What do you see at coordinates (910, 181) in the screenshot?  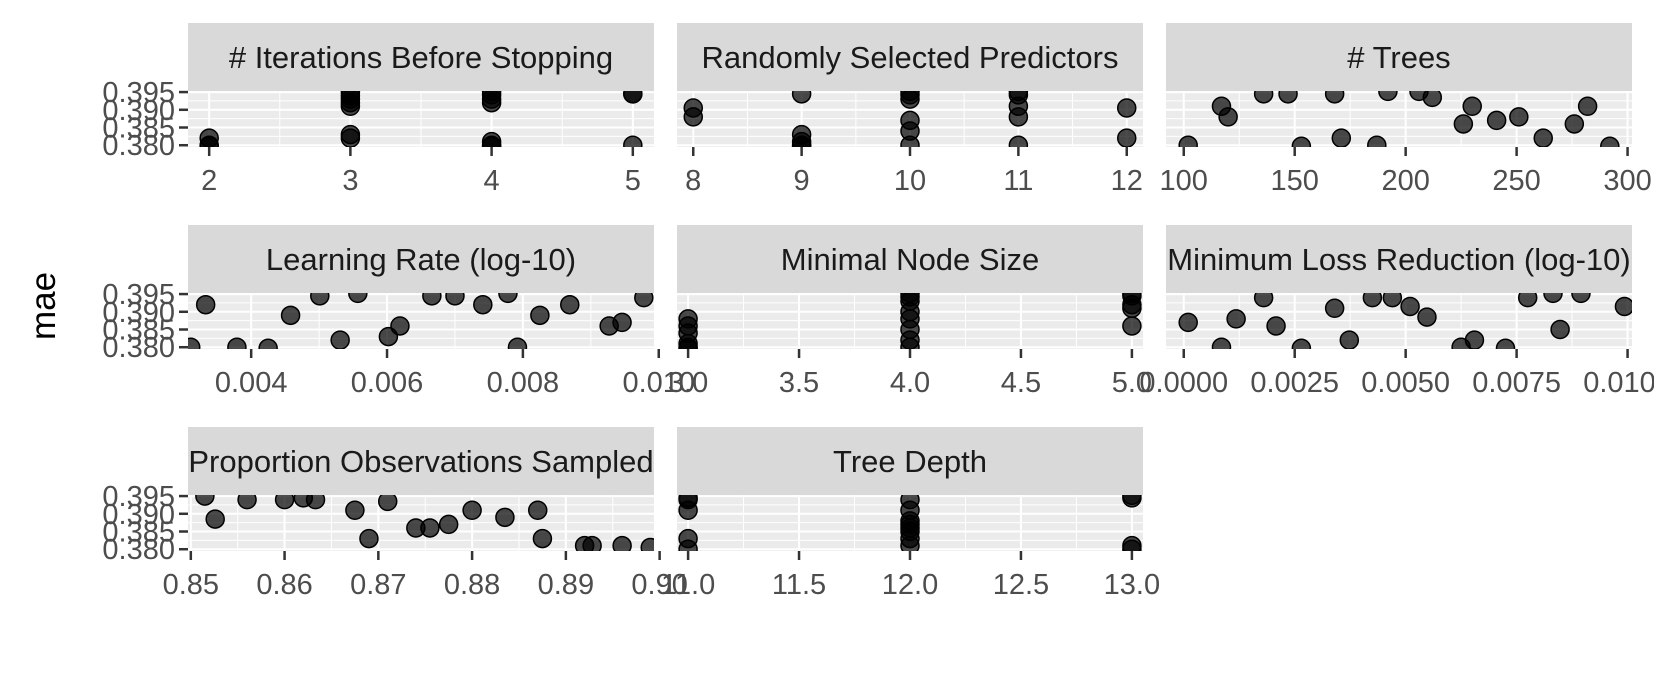 I see `x-tick-label: 10` at bounding box center [910, 181].